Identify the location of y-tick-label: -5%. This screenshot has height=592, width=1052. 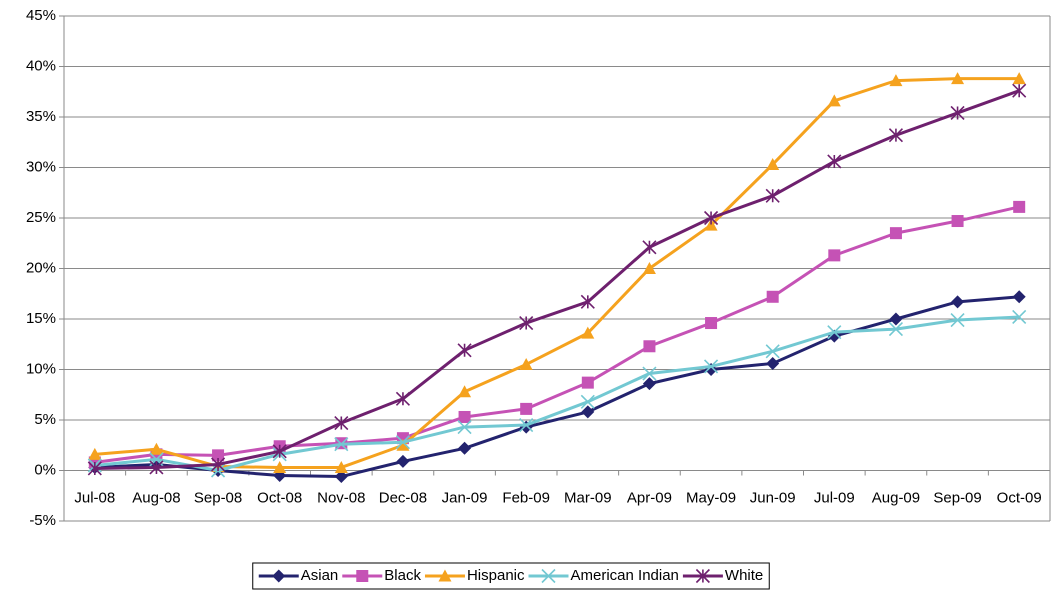
(42, 520).